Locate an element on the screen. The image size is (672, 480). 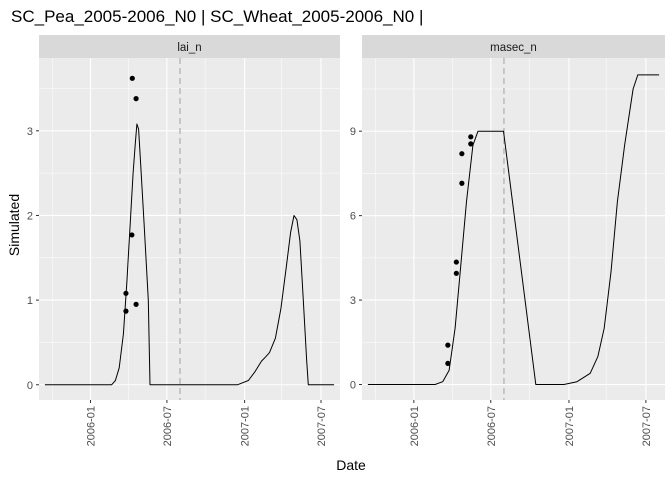
facet-strip-label: masec_n is located at coordinates (513, 48).